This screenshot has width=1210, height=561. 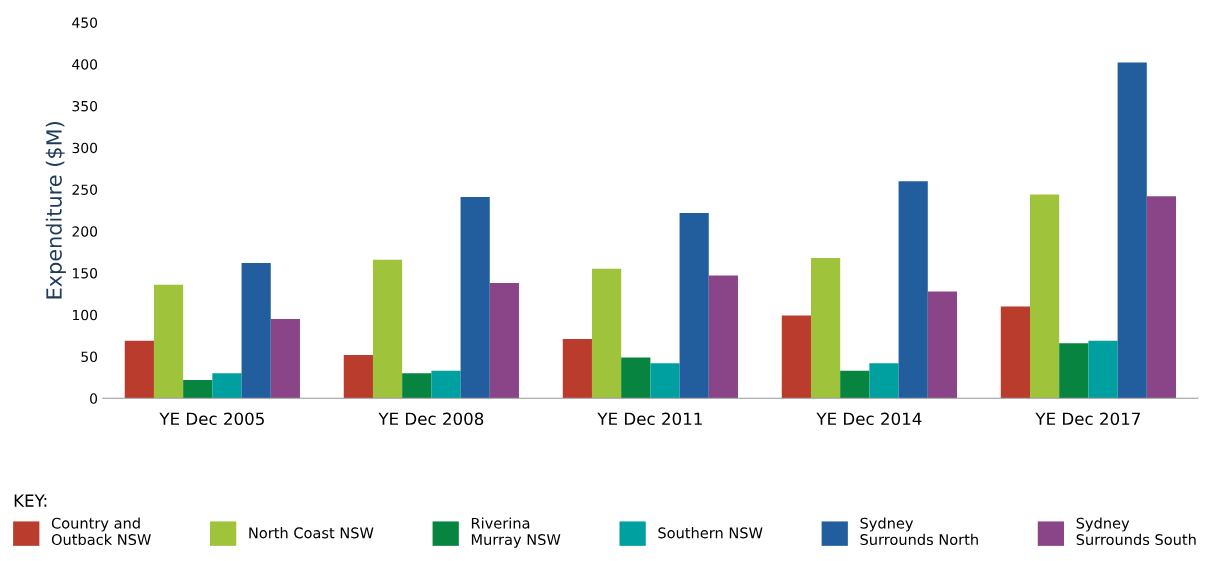 What do you see at coordinates (1136, 531) in the screenshot?
I see `legend-label: Sydney Surrounds South` at bounding box center [1136, 531].